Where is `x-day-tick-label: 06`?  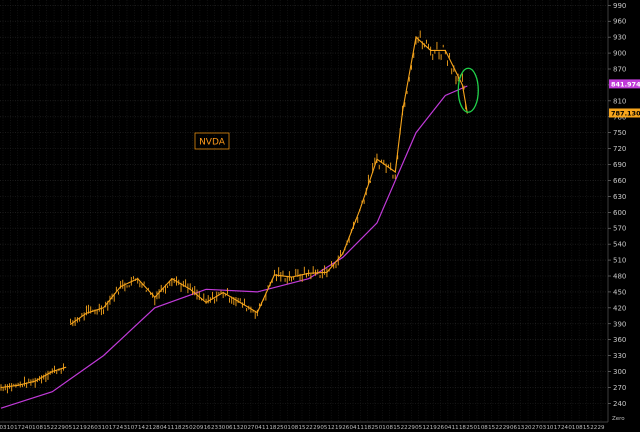 x-day-tick-label: 06 is located at coordinates (229, 428).